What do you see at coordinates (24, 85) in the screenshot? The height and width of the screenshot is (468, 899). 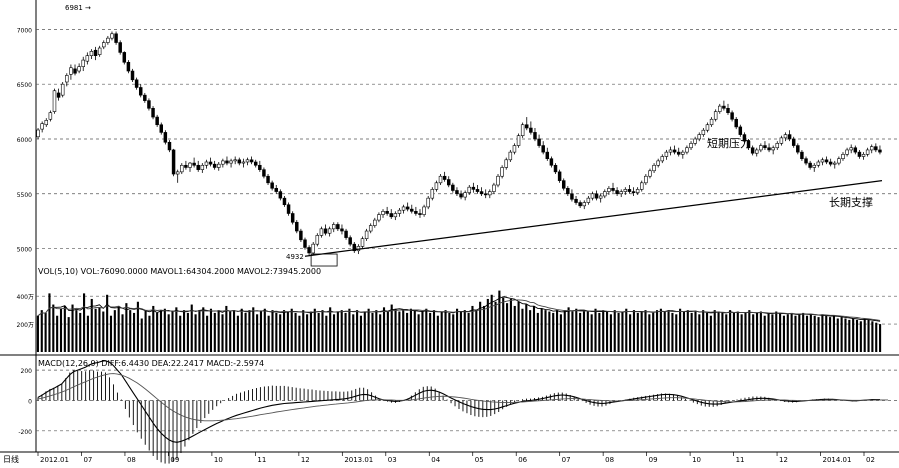 I see `price-tick-label: 6500` at bounding box center [24, 85].